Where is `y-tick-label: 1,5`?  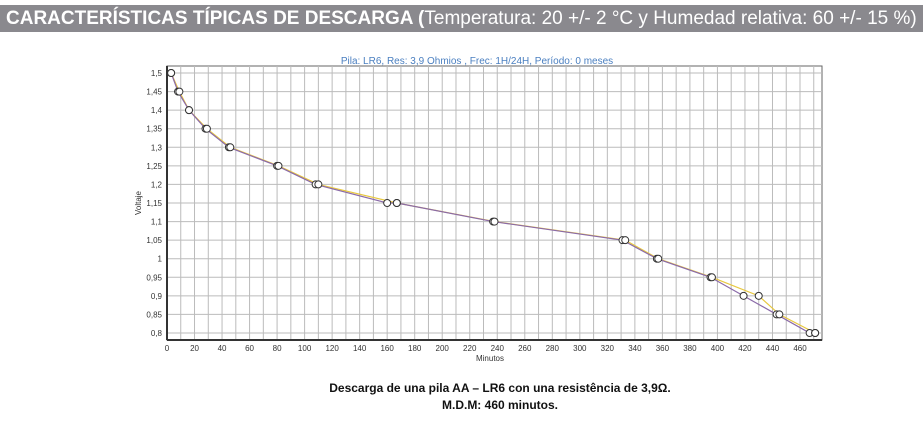 y-tick-label: 1,5 is located at coordinates (157, 73).